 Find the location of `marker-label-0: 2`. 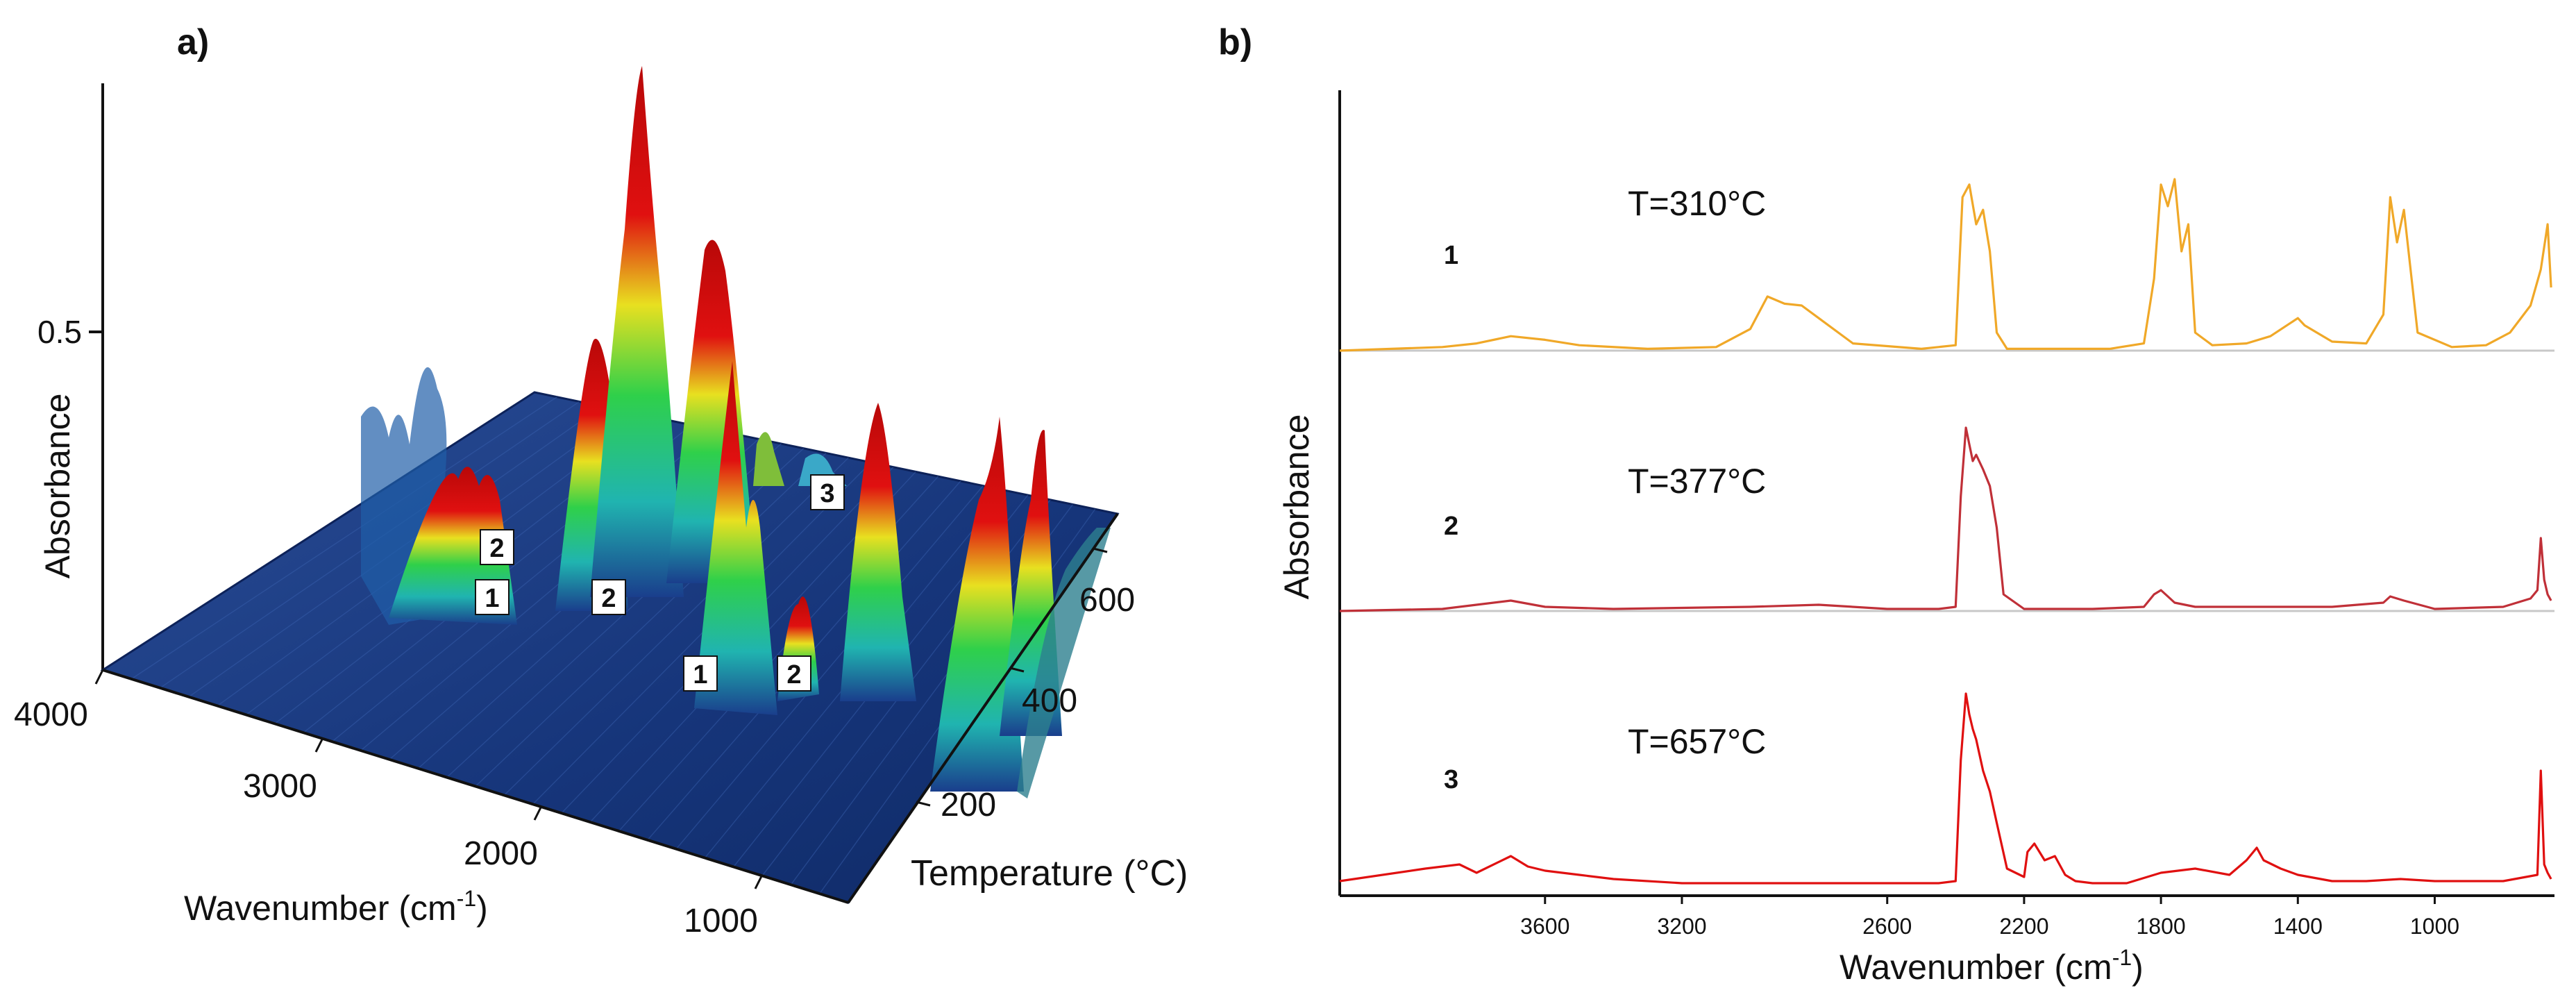

marker-label-0: 2 is located at coordinates (496, 548).